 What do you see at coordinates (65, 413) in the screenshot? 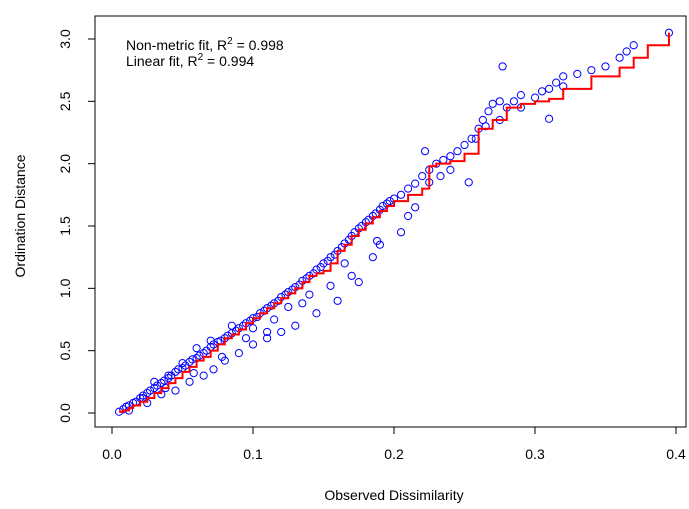
I see `y-tick-label: 0.0` at bounding box center [65, 413].